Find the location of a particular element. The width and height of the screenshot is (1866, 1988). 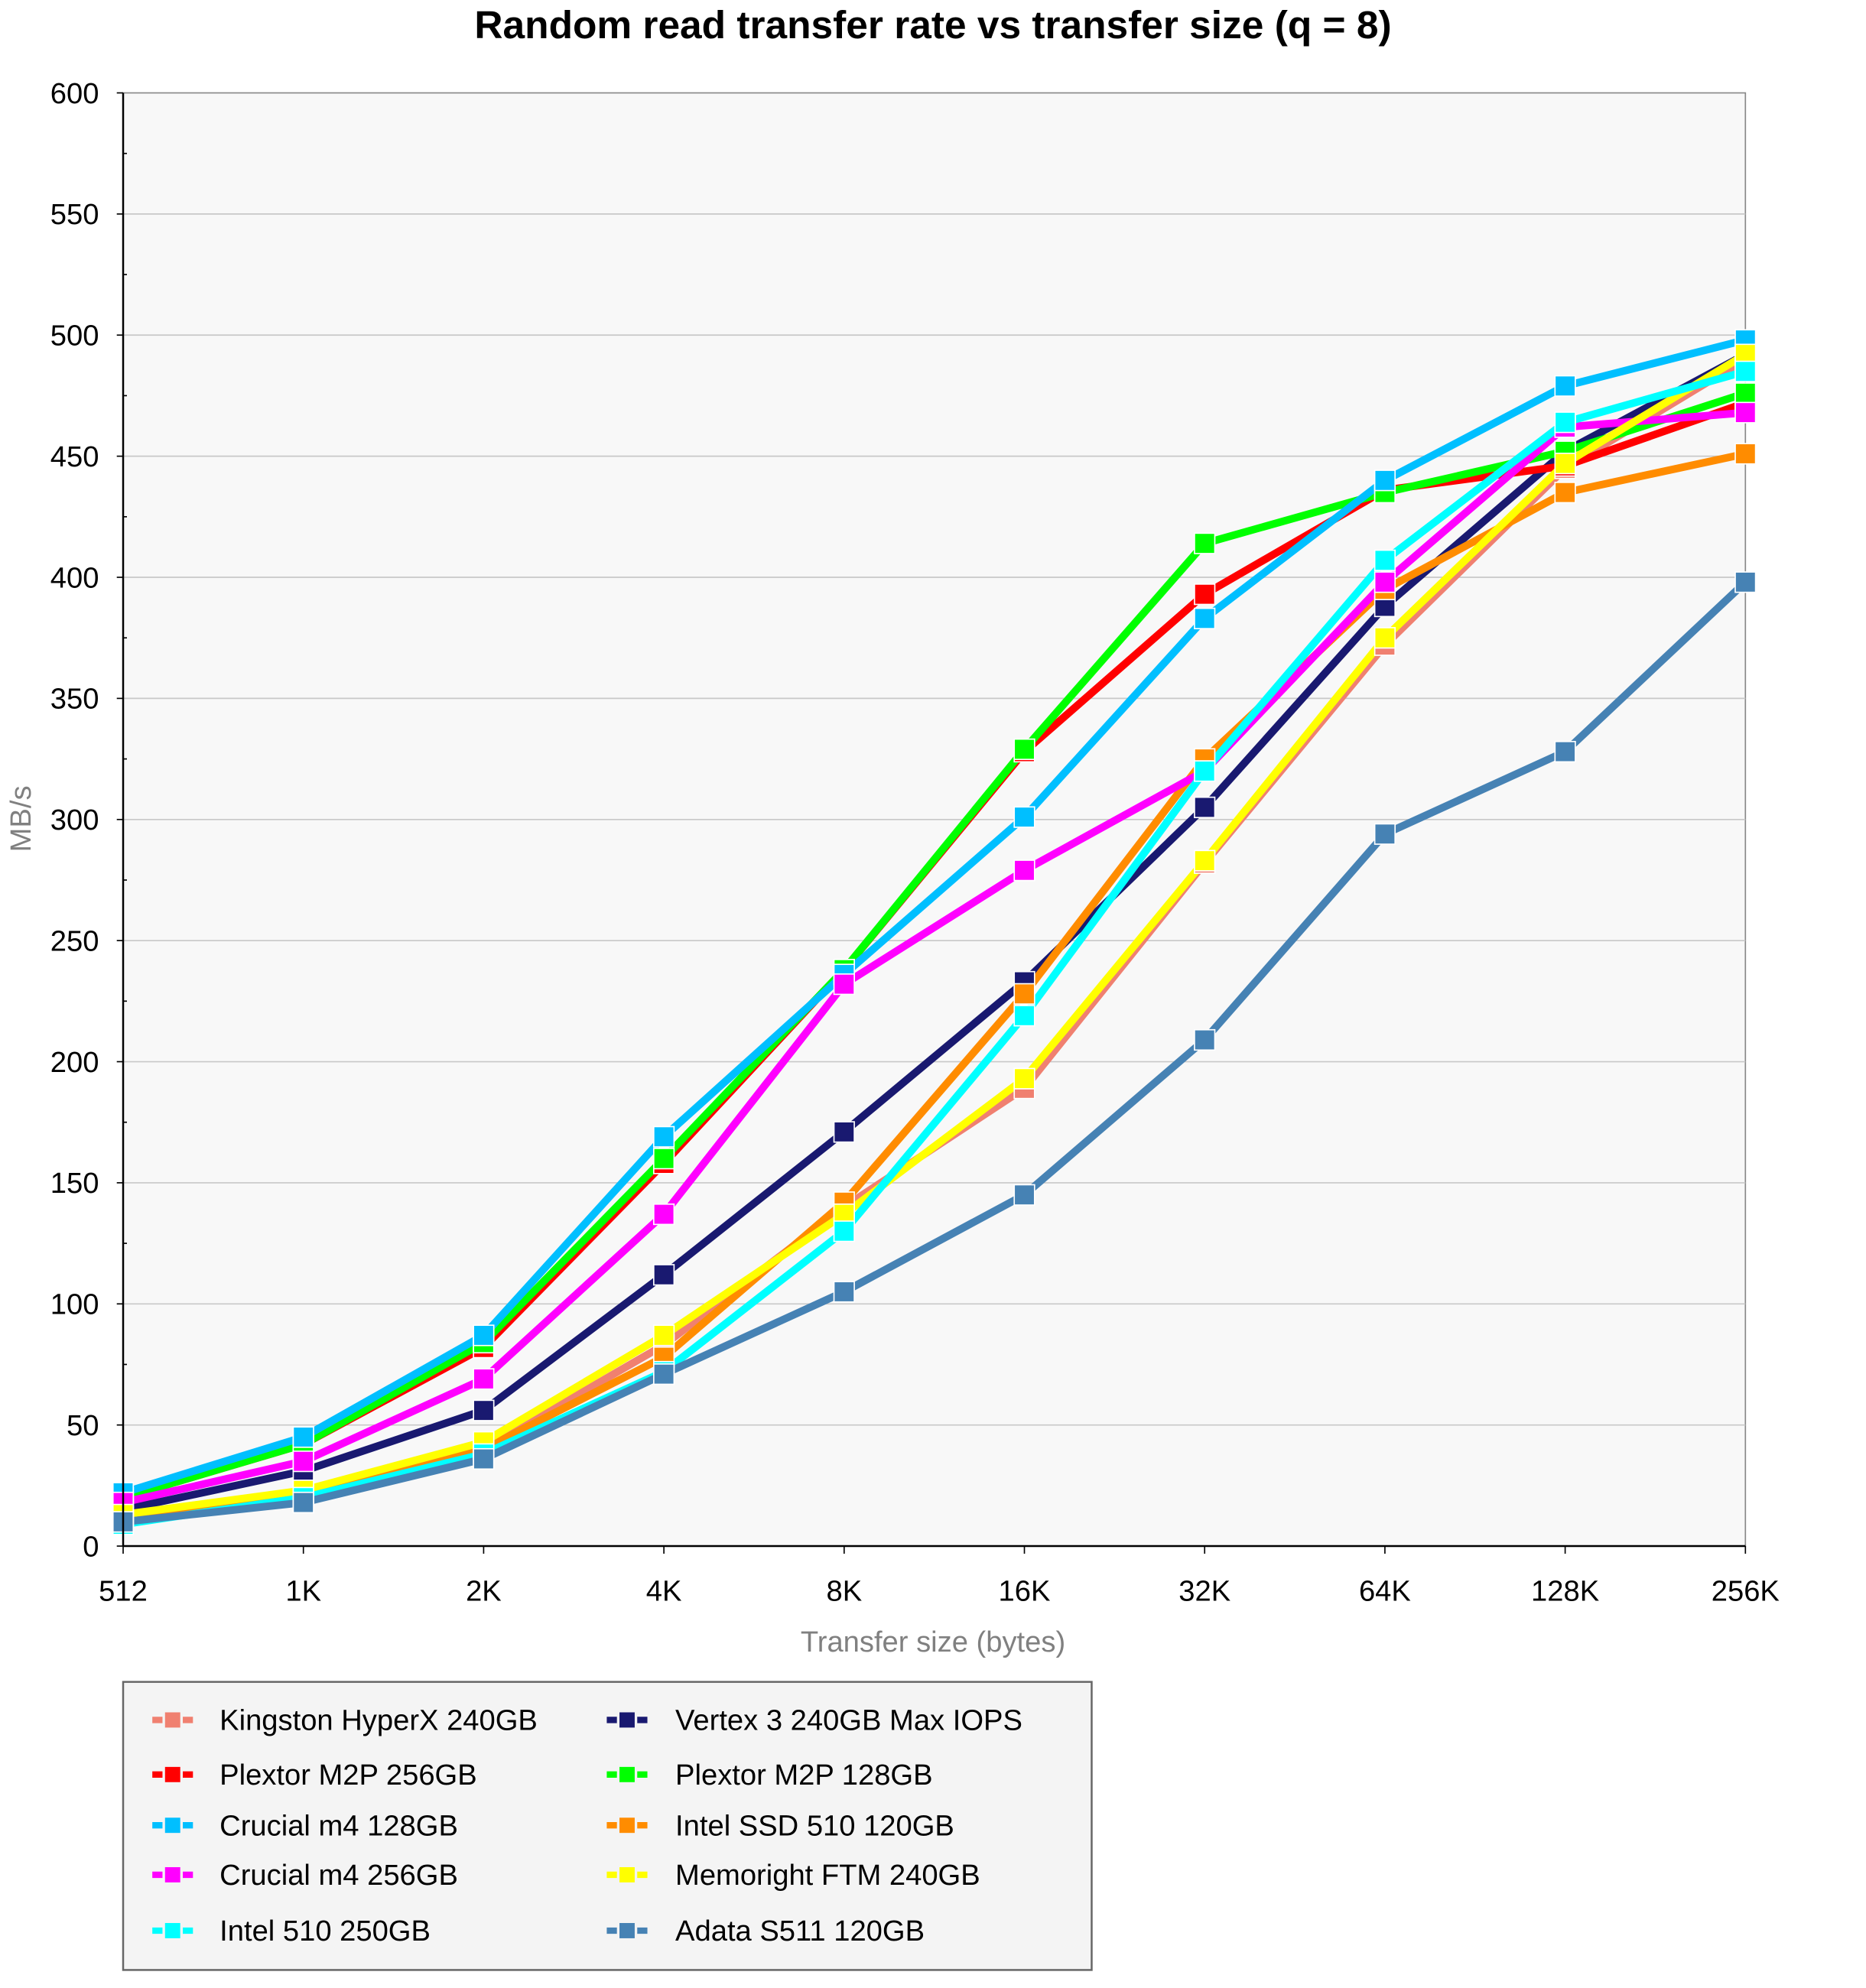

legend-item: Plextor M2P 256GB is located at coordinates (314, 1775).